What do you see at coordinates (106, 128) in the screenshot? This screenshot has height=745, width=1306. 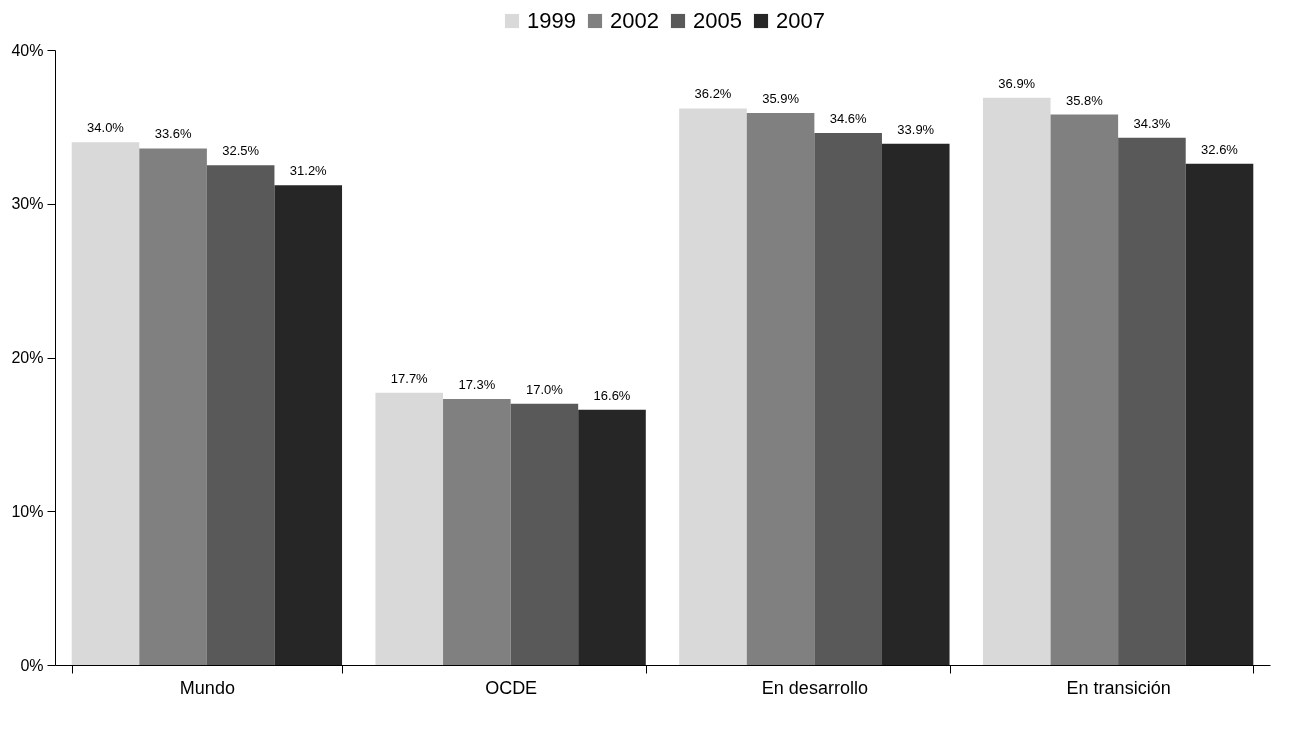 I see `data-label: 34.0%` at bounding box center [106, 128].